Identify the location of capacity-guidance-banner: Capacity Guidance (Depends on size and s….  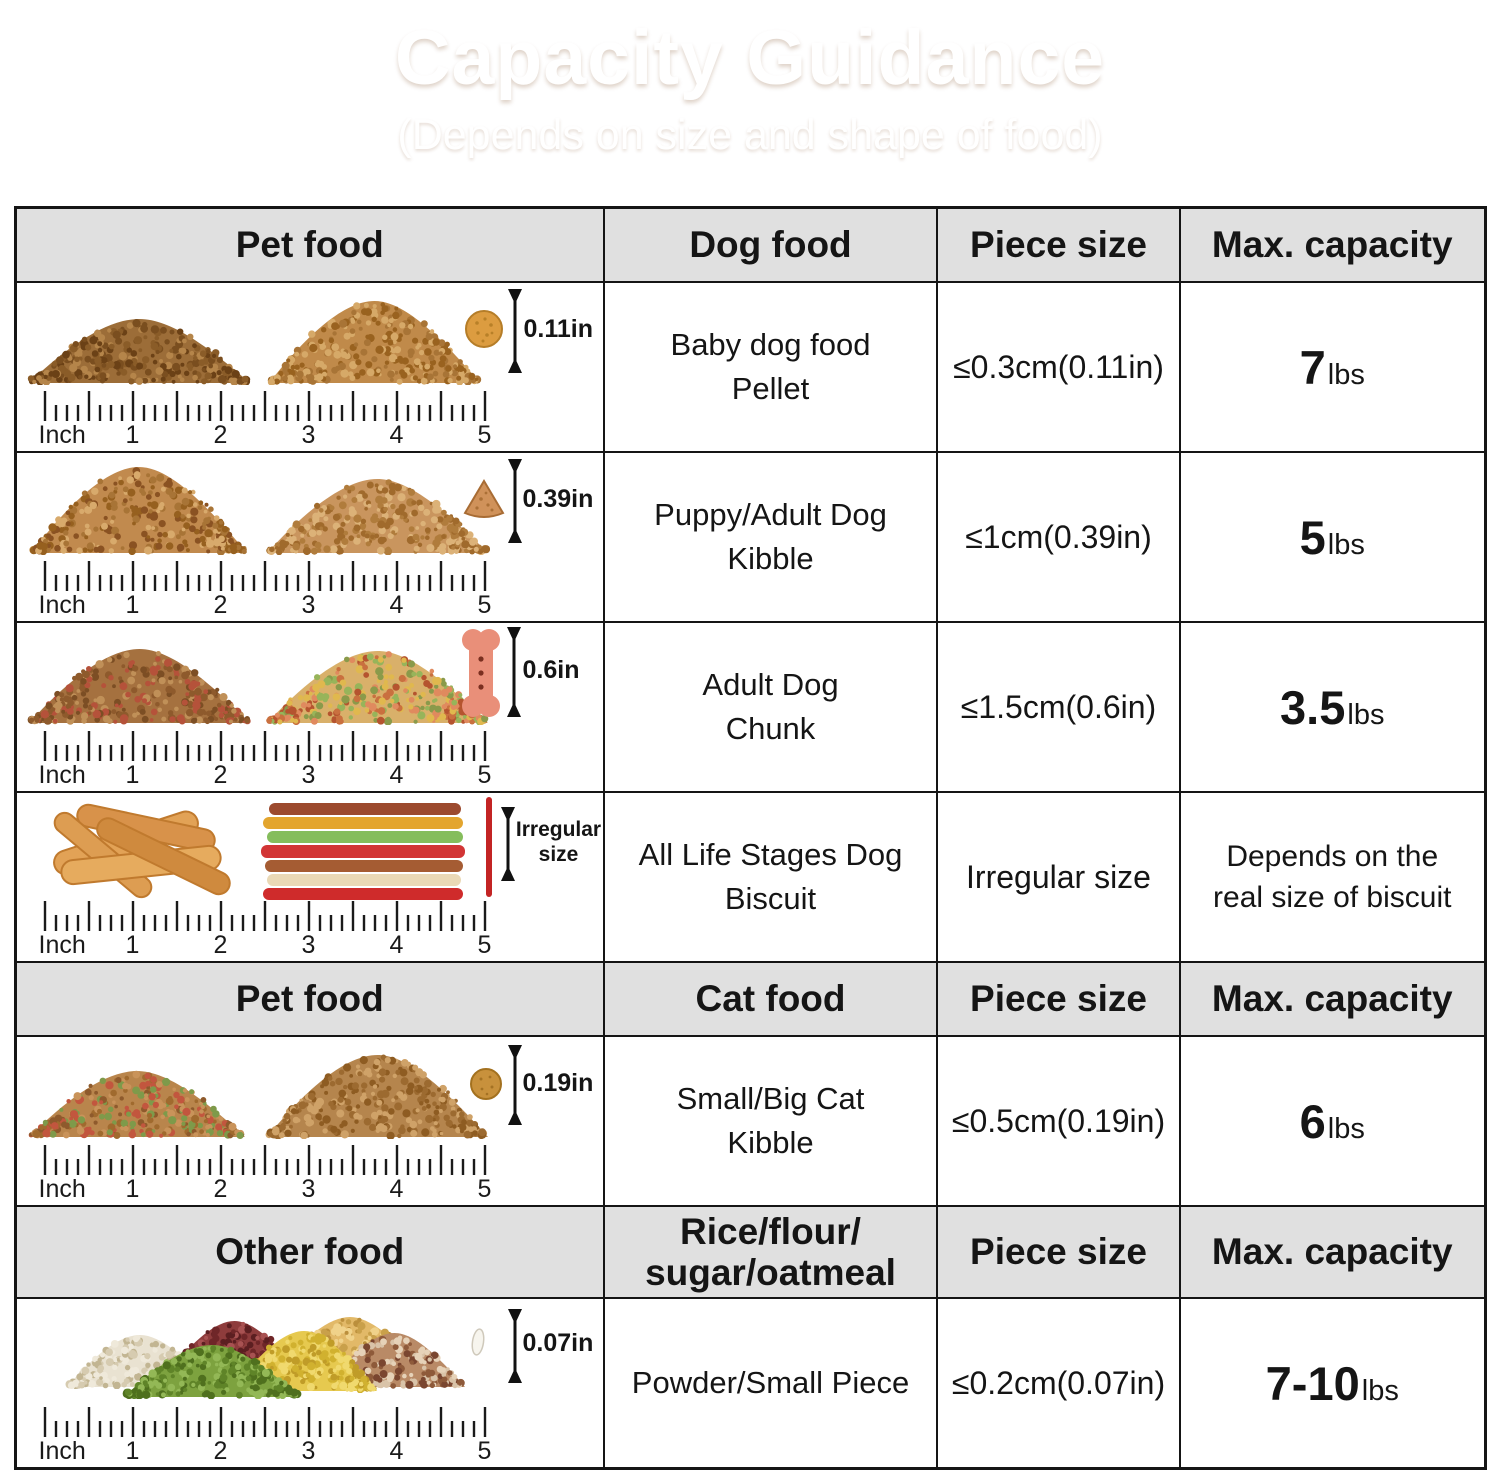
(750, 103).